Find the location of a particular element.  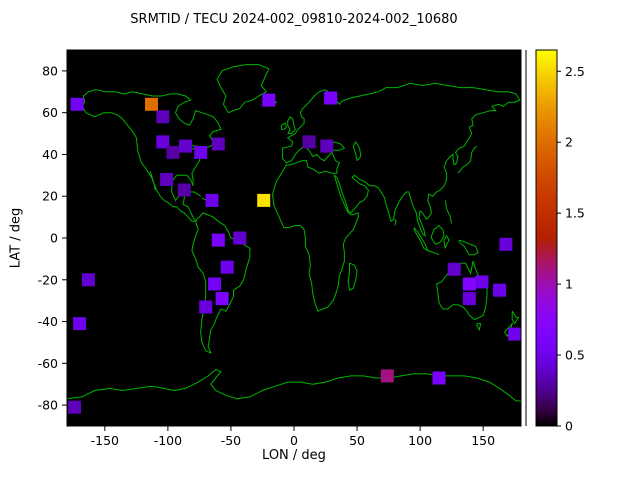

x-tick-label: -150 is located at coordinates (105, 440).